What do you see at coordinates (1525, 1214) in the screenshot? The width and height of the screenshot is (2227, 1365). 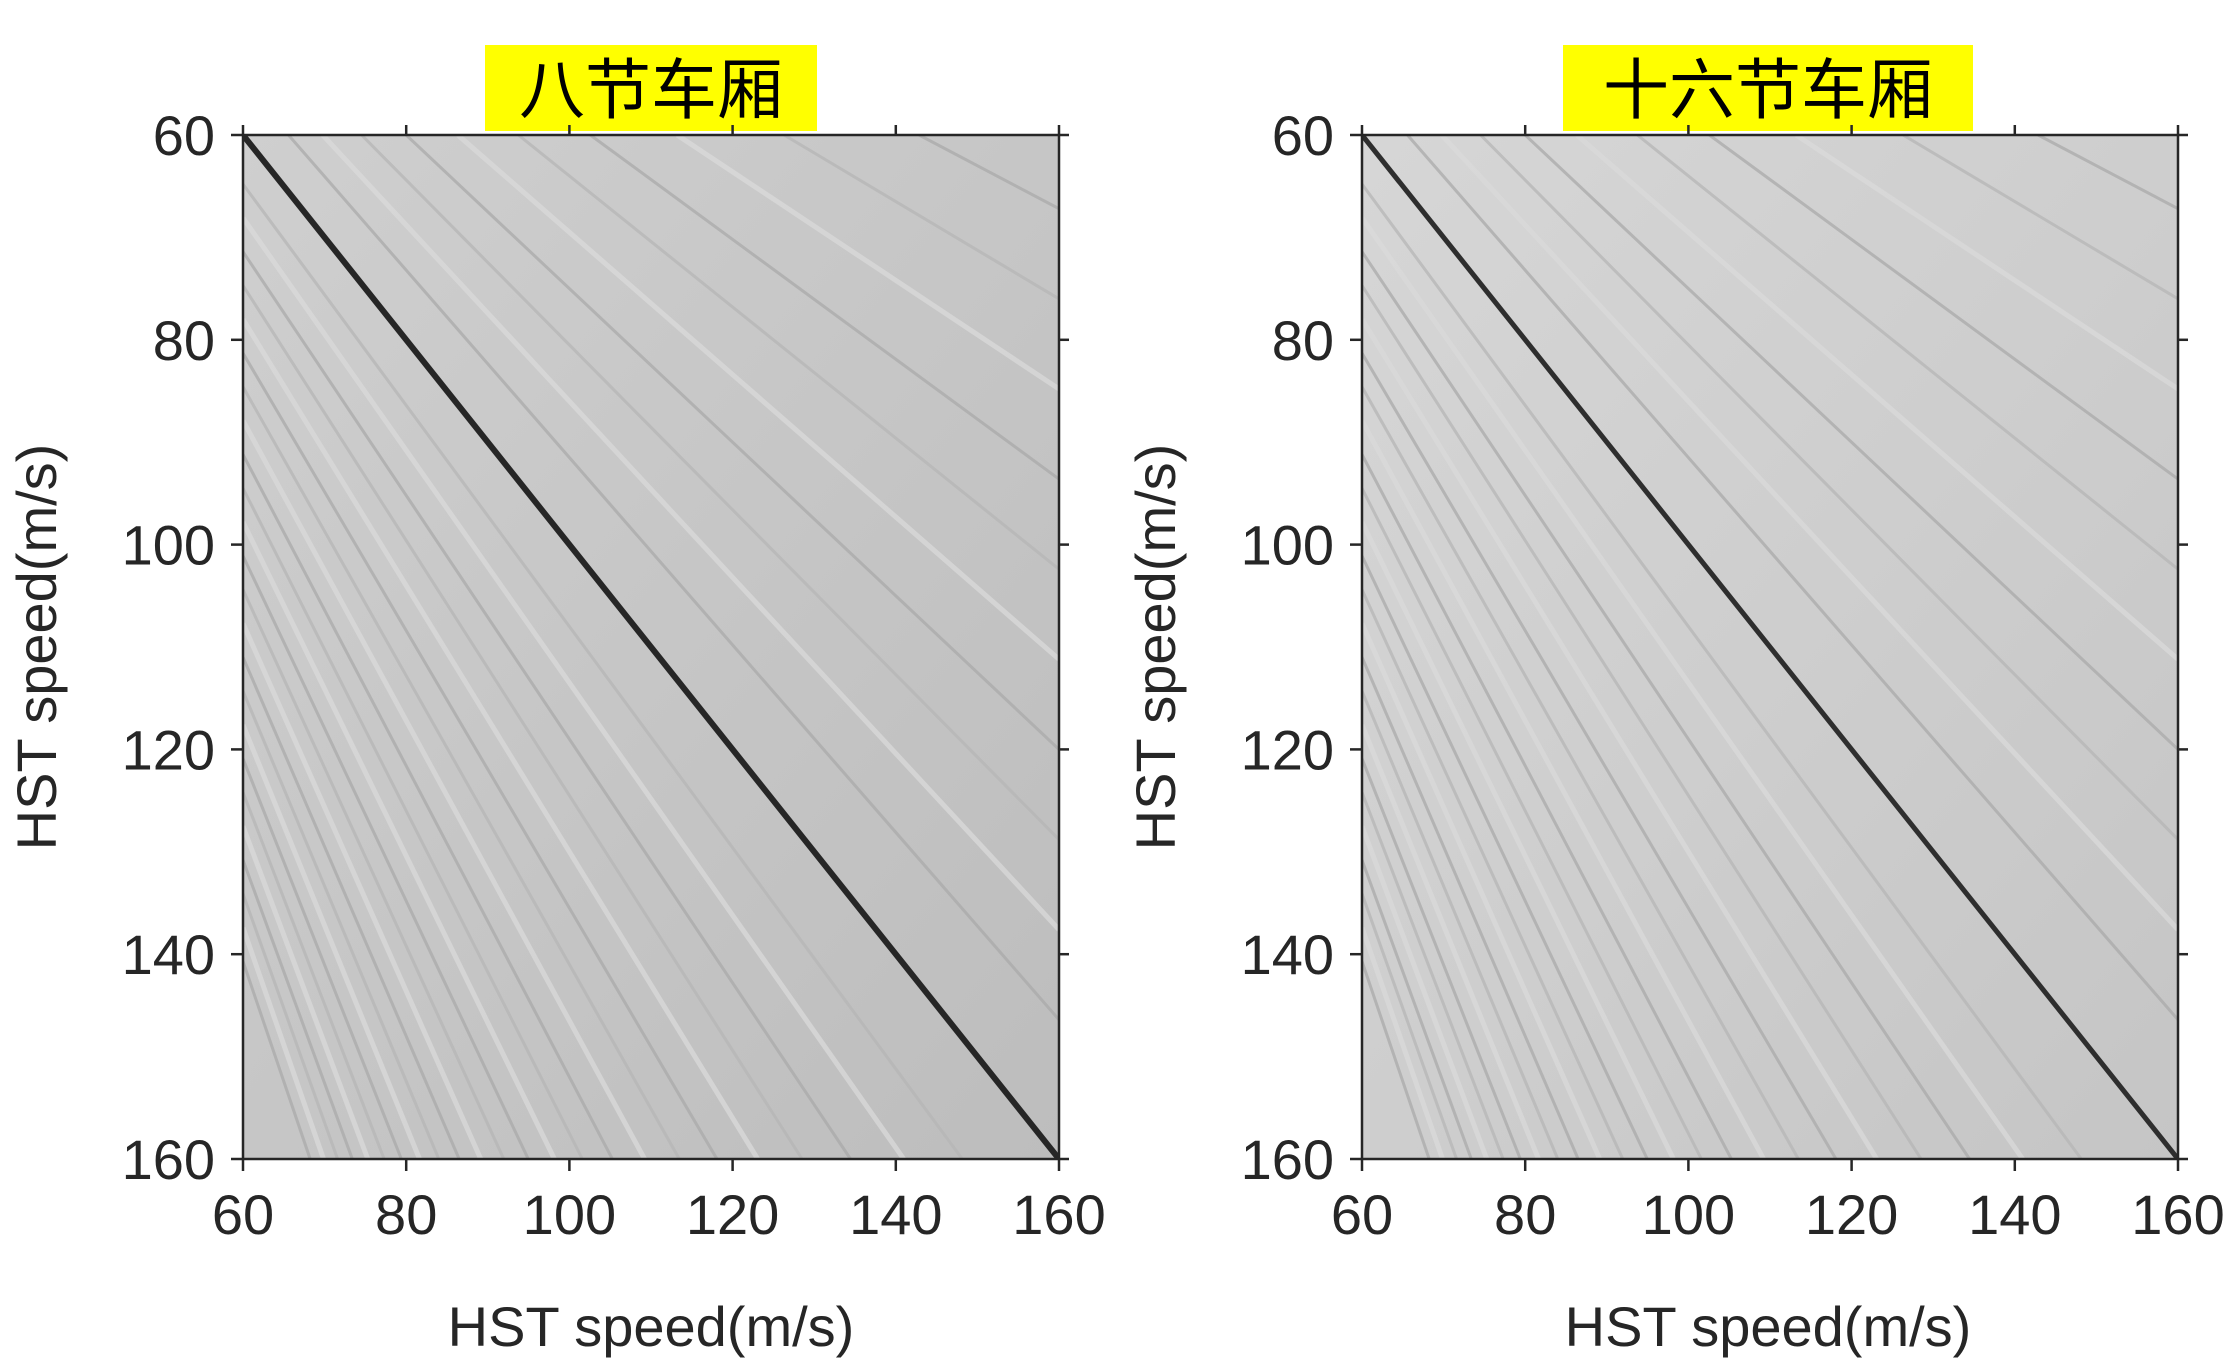 I see `x-tick-label-1-1: 80` at bounding box center [1525, 1214].